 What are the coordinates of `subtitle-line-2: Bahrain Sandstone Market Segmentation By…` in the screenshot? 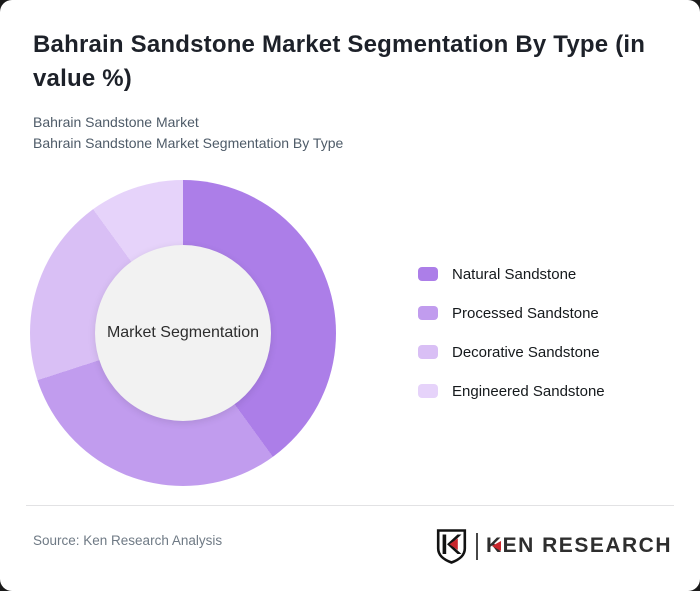 It's located at (188, 143).